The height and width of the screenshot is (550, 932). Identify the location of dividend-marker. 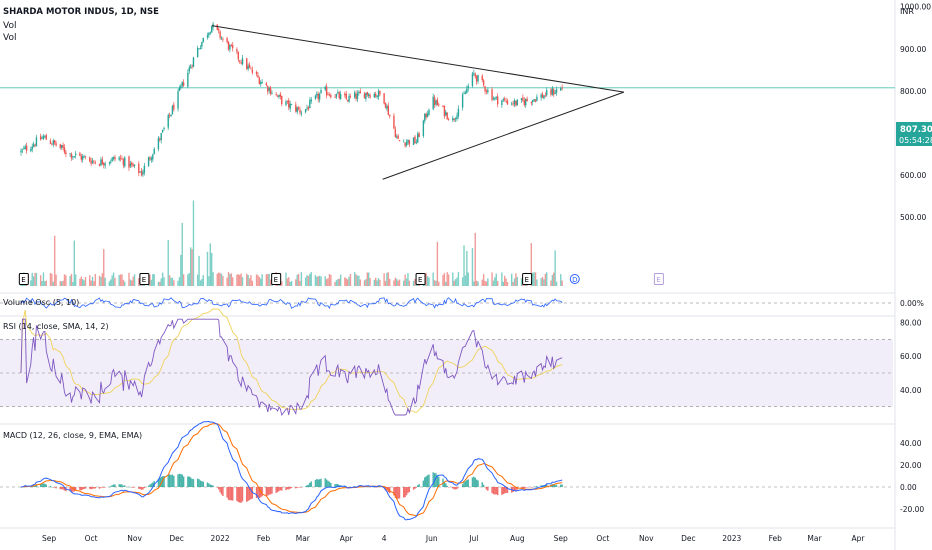
(574, 279).